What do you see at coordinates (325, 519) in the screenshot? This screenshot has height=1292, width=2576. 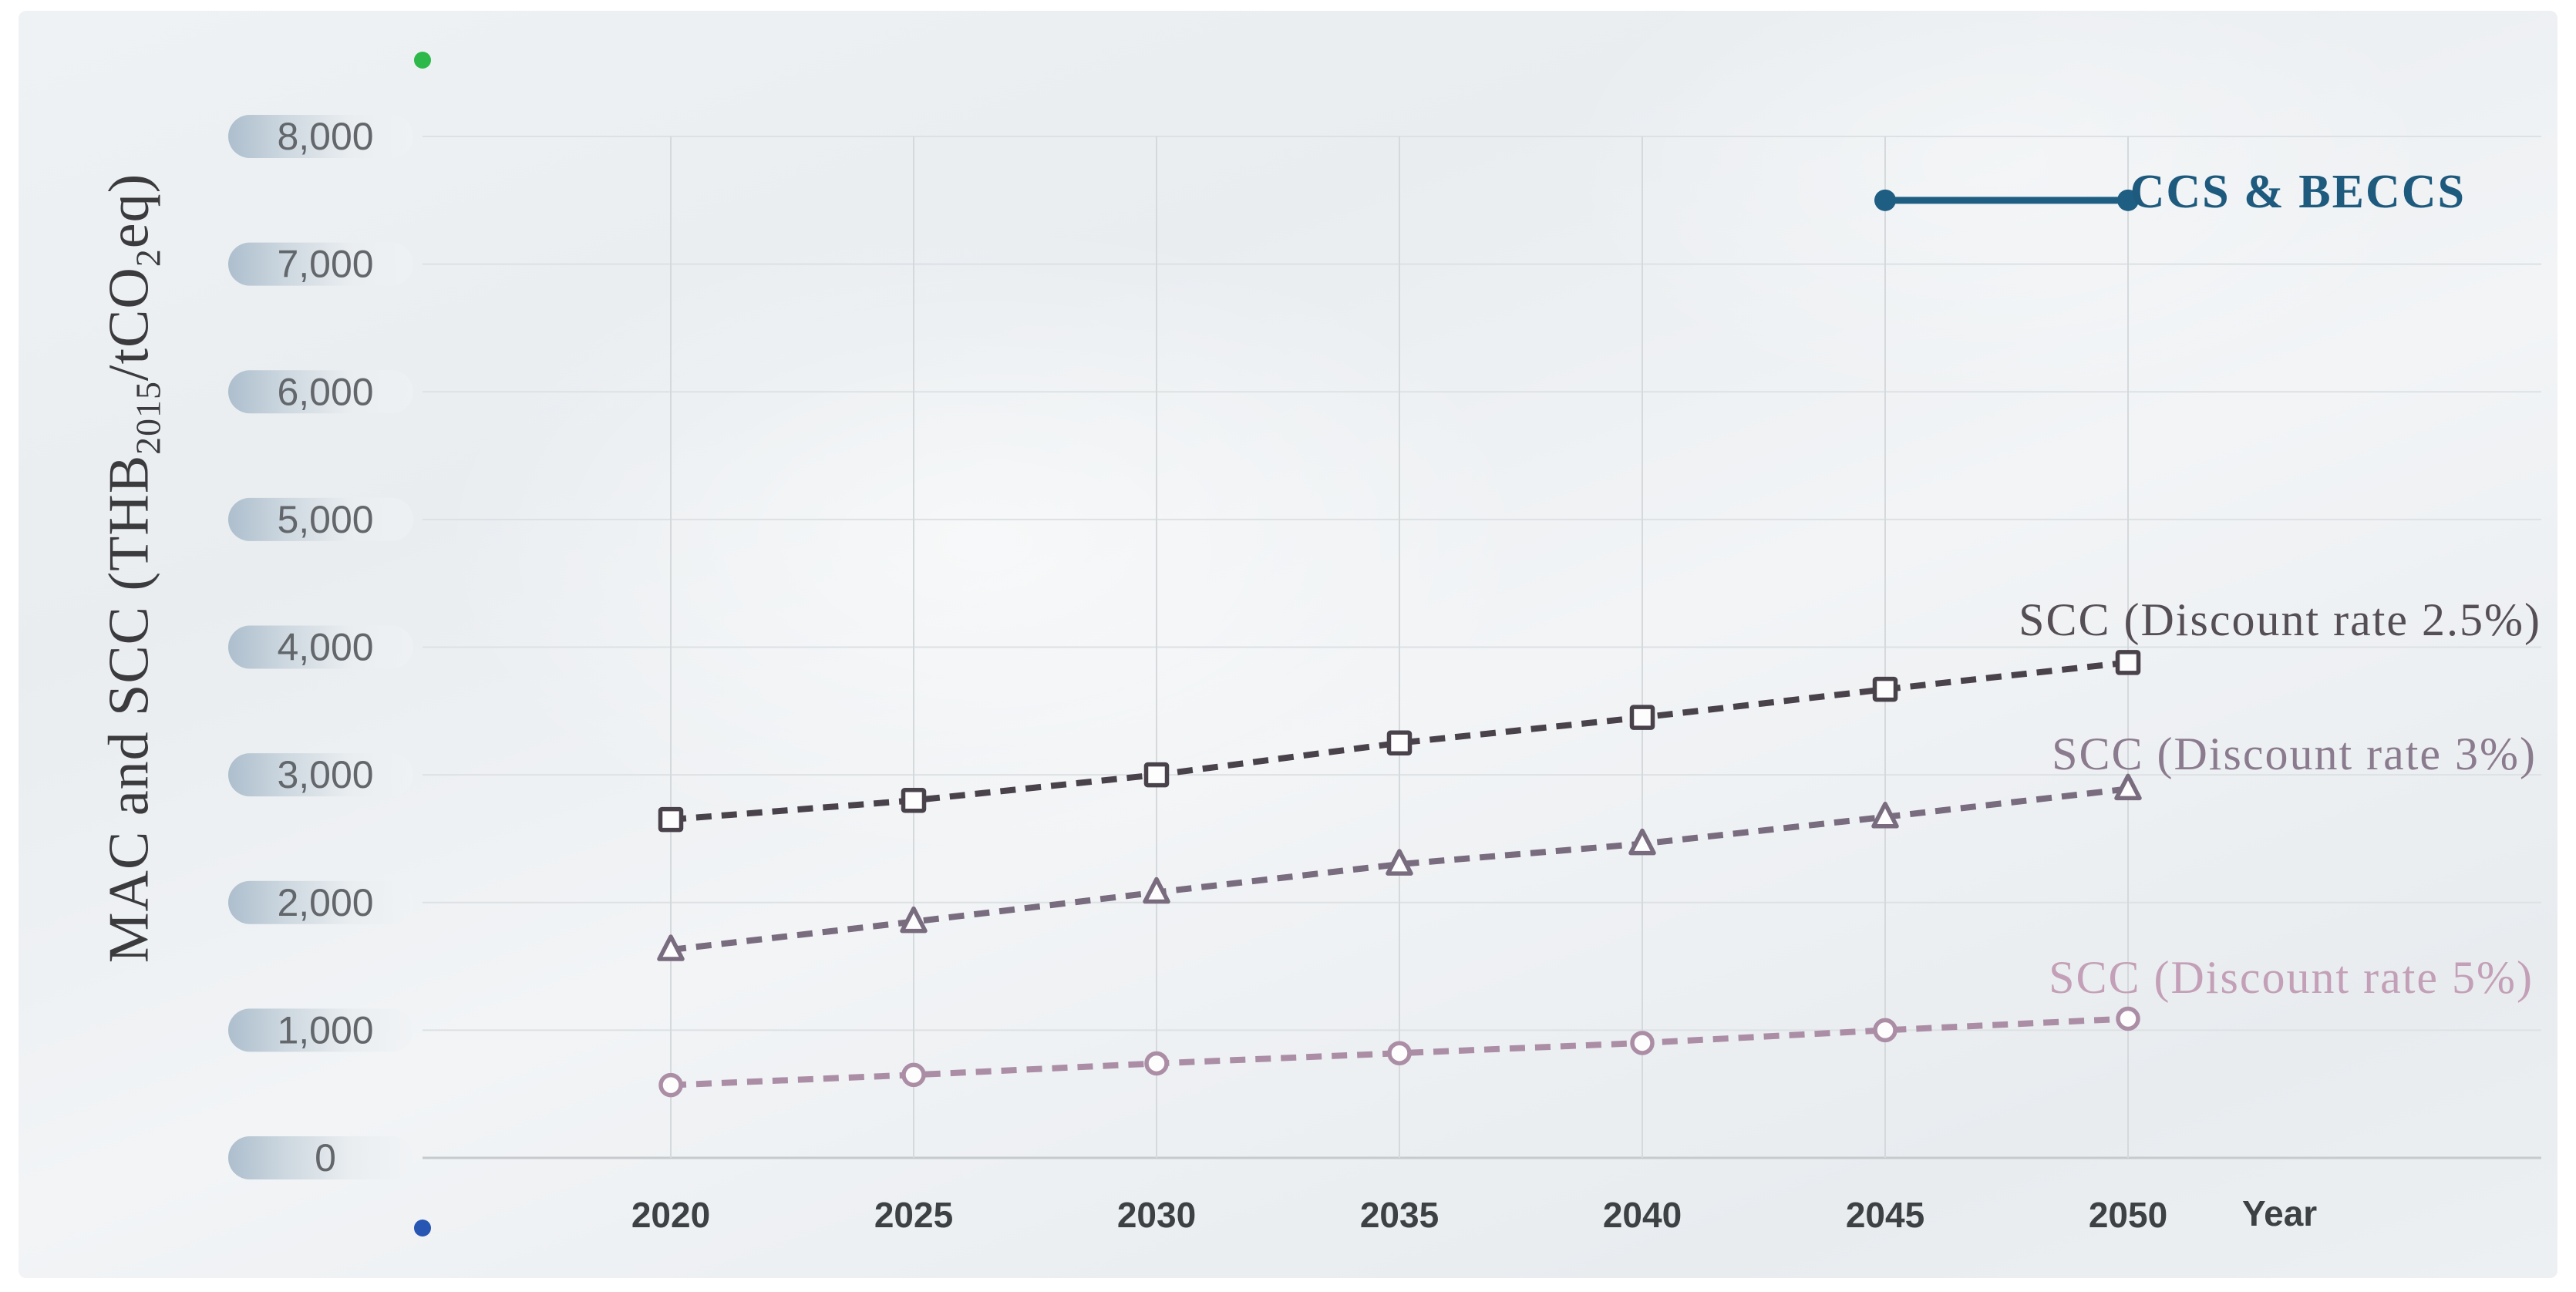 I see `y-tick-label: 5,000` at bounding box center [325, 519].